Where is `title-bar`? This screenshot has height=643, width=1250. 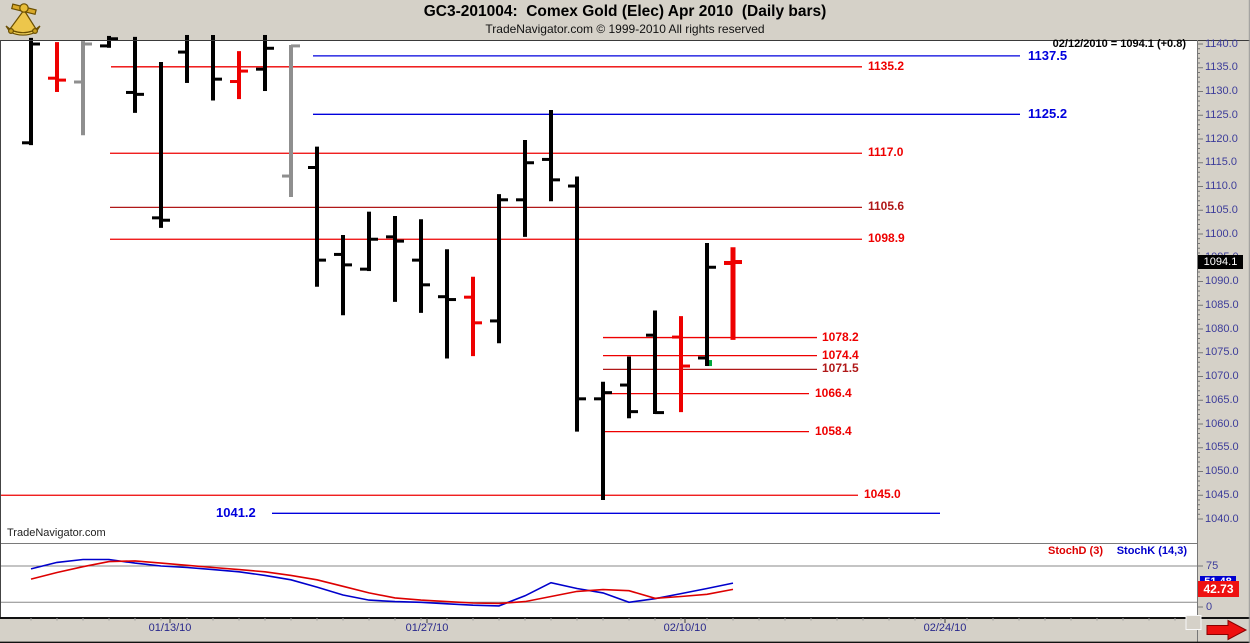
title-bar is located at coordinates (625, 20).